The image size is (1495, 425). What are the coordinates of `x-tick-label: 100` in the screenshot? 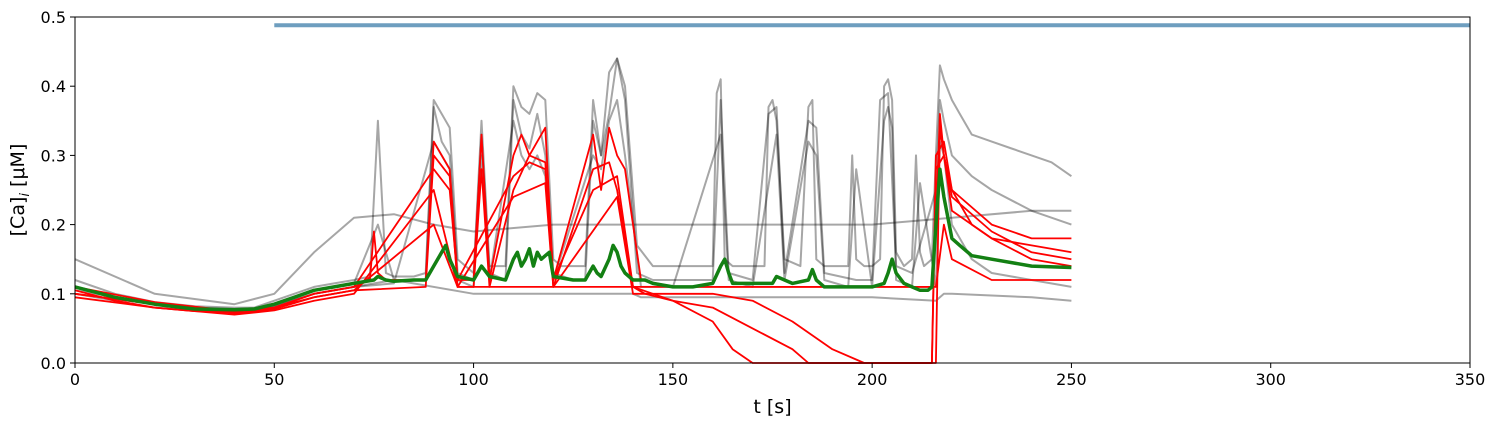 It's located at (473, 379).